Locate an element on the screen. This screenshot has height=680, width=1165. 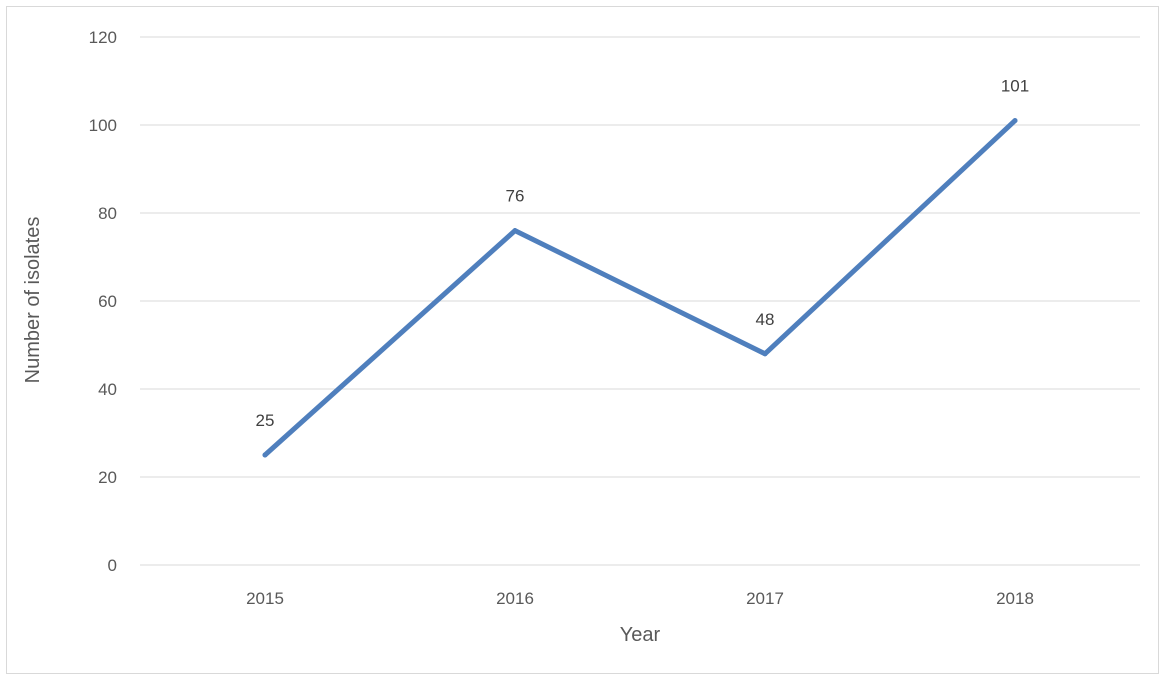
x-tick-label: 2018 is located at coordinates (1015, 598).